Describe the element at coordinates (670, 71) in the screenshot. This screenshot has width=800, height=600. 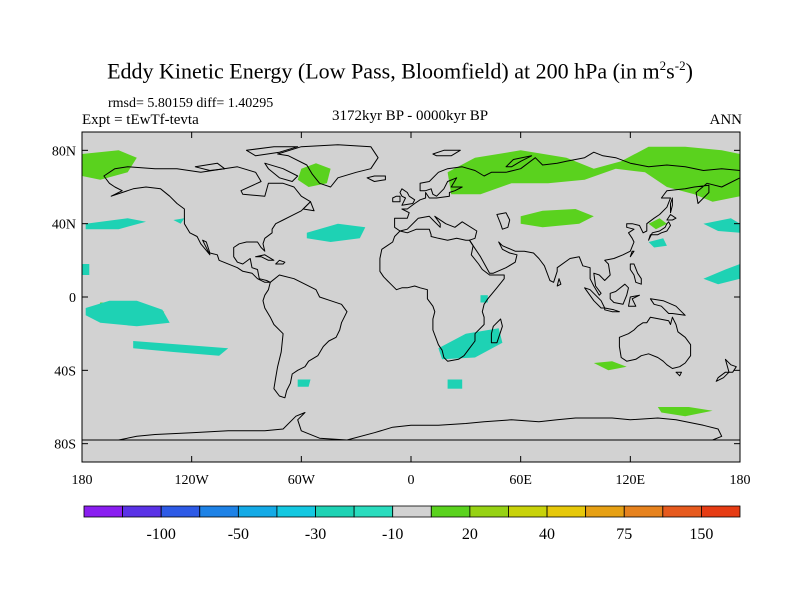
I see `title-unit-s: s` at that location.